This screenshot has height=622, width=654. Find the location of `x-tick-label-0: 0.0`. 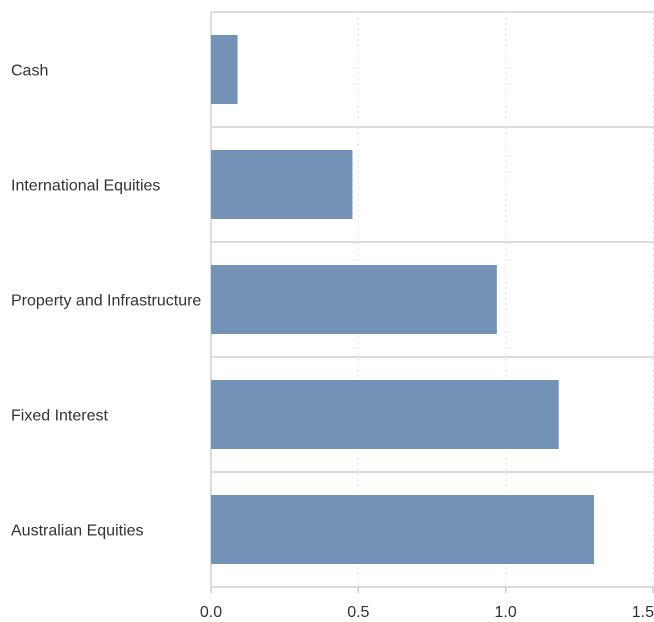

x-tick-label-0: 0.0 is located at coordinates (211, 612).